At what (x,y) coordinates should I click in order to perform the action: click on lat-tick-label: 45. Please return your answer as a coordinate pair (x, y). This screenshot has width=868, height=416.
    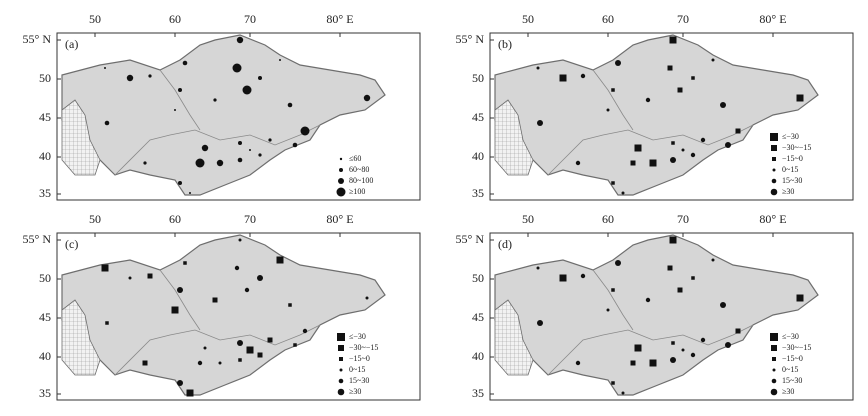
    Looking at the image, I should click on (45, 117).